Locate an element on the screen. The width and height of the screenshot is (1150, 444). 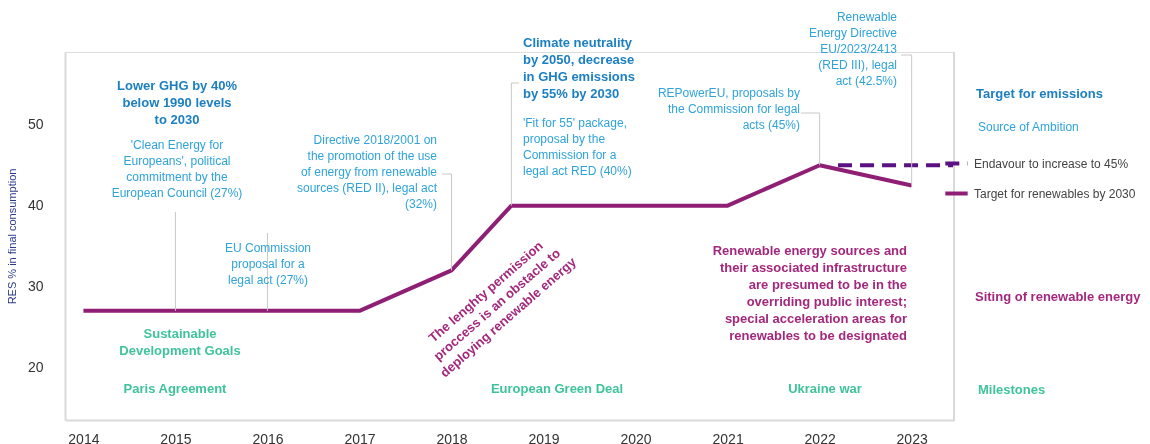
annotation: Ukraine war is located at coordinates (825, 388).